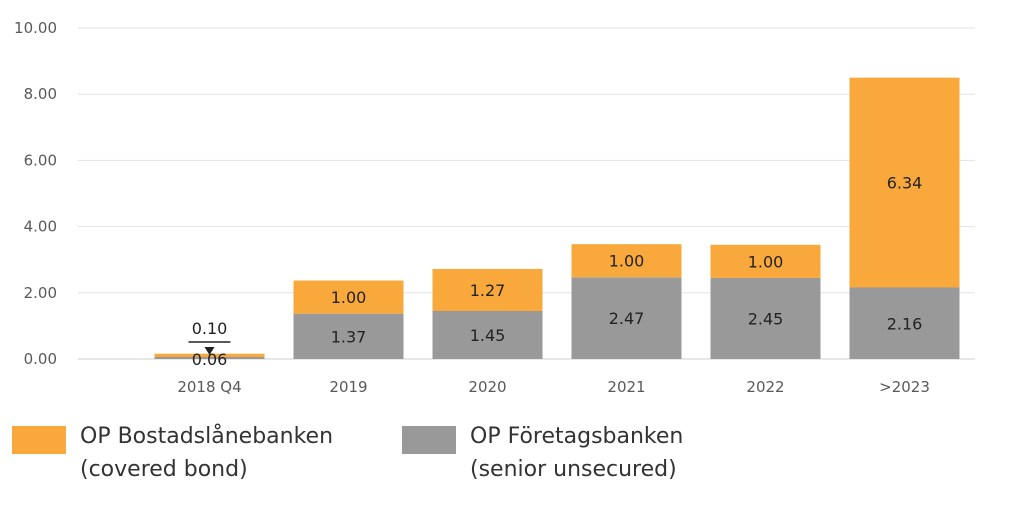  I want to click on y-tick-label: 0.00, so click(40, 359).